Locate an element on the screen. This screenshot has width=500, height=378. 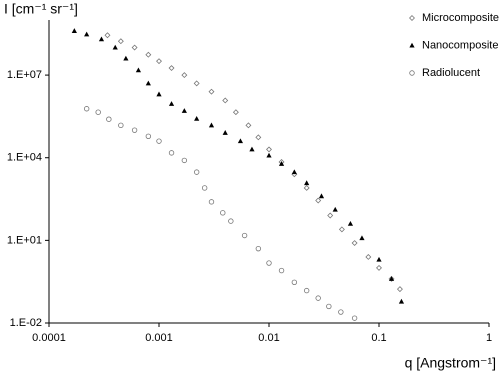
x-tick-label: 0.0001 is located at coordinates (49, 338).